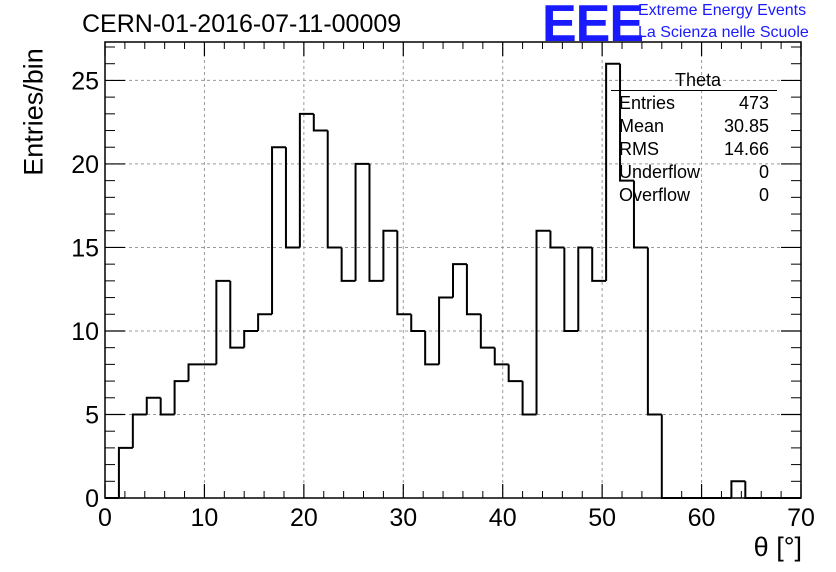 This screenshot has height=572, width=836. Describe the element at coordinates (694, 126) in the screenshot. I see `stats-row-mean: Mean 30.85` at that location.